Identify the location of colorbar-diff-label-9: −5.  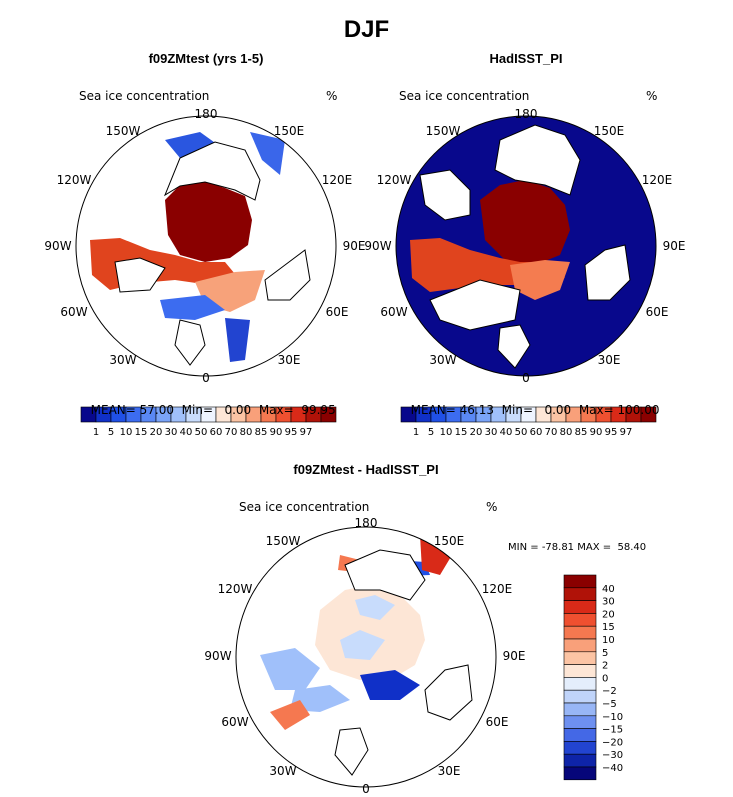
(609, 704).